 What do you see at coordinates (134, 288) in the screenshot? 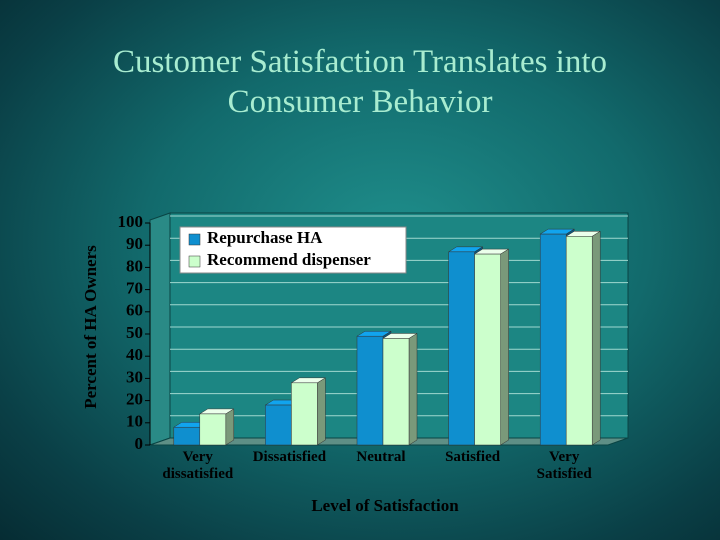
I see `y-tick-label: 70` at bounding box center [134, 288].